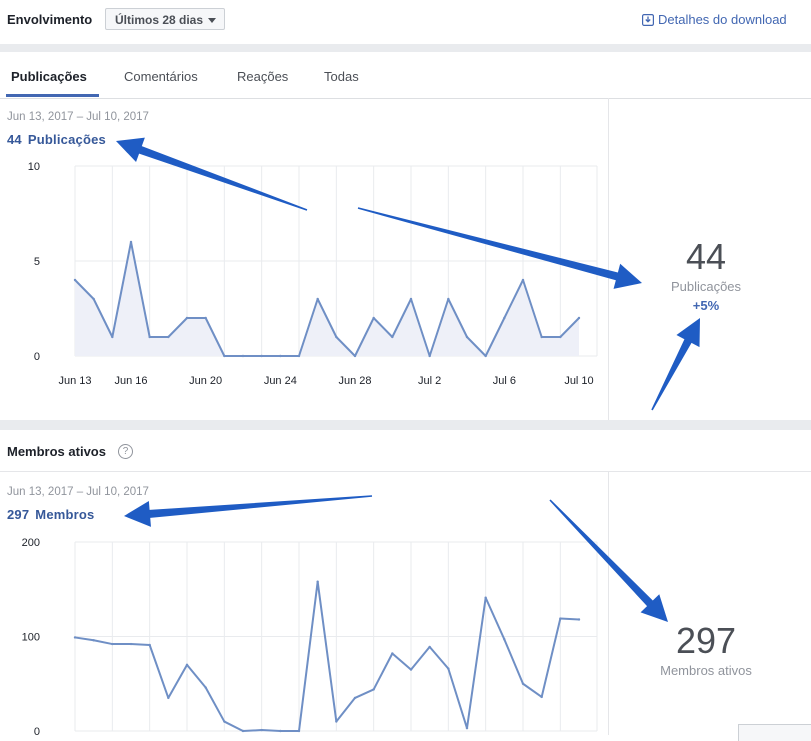 The image size is (811, 741). What do you see at coordinates (341, 76) in the screenshot?
I see `tab-todas: Todas` at bounding box center [341, 76].